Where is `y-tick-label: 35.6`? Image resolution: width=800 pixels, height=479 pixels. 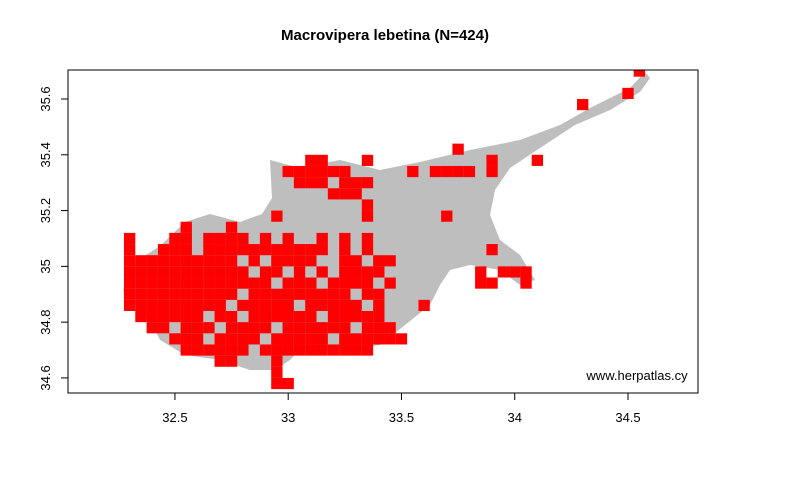
y-tick-label: 35.6 is located at coordinates (45, 98).